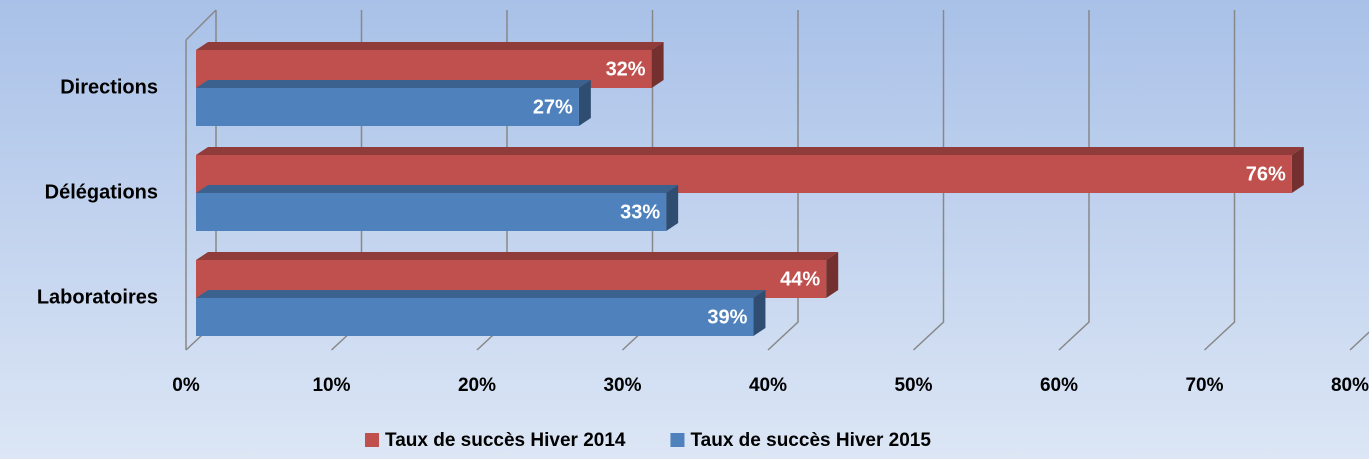 The width and height of the screenshot is (1369, 459). I want to click on legend-label: Taux de succès Hiver 2015, so click(810, 440).